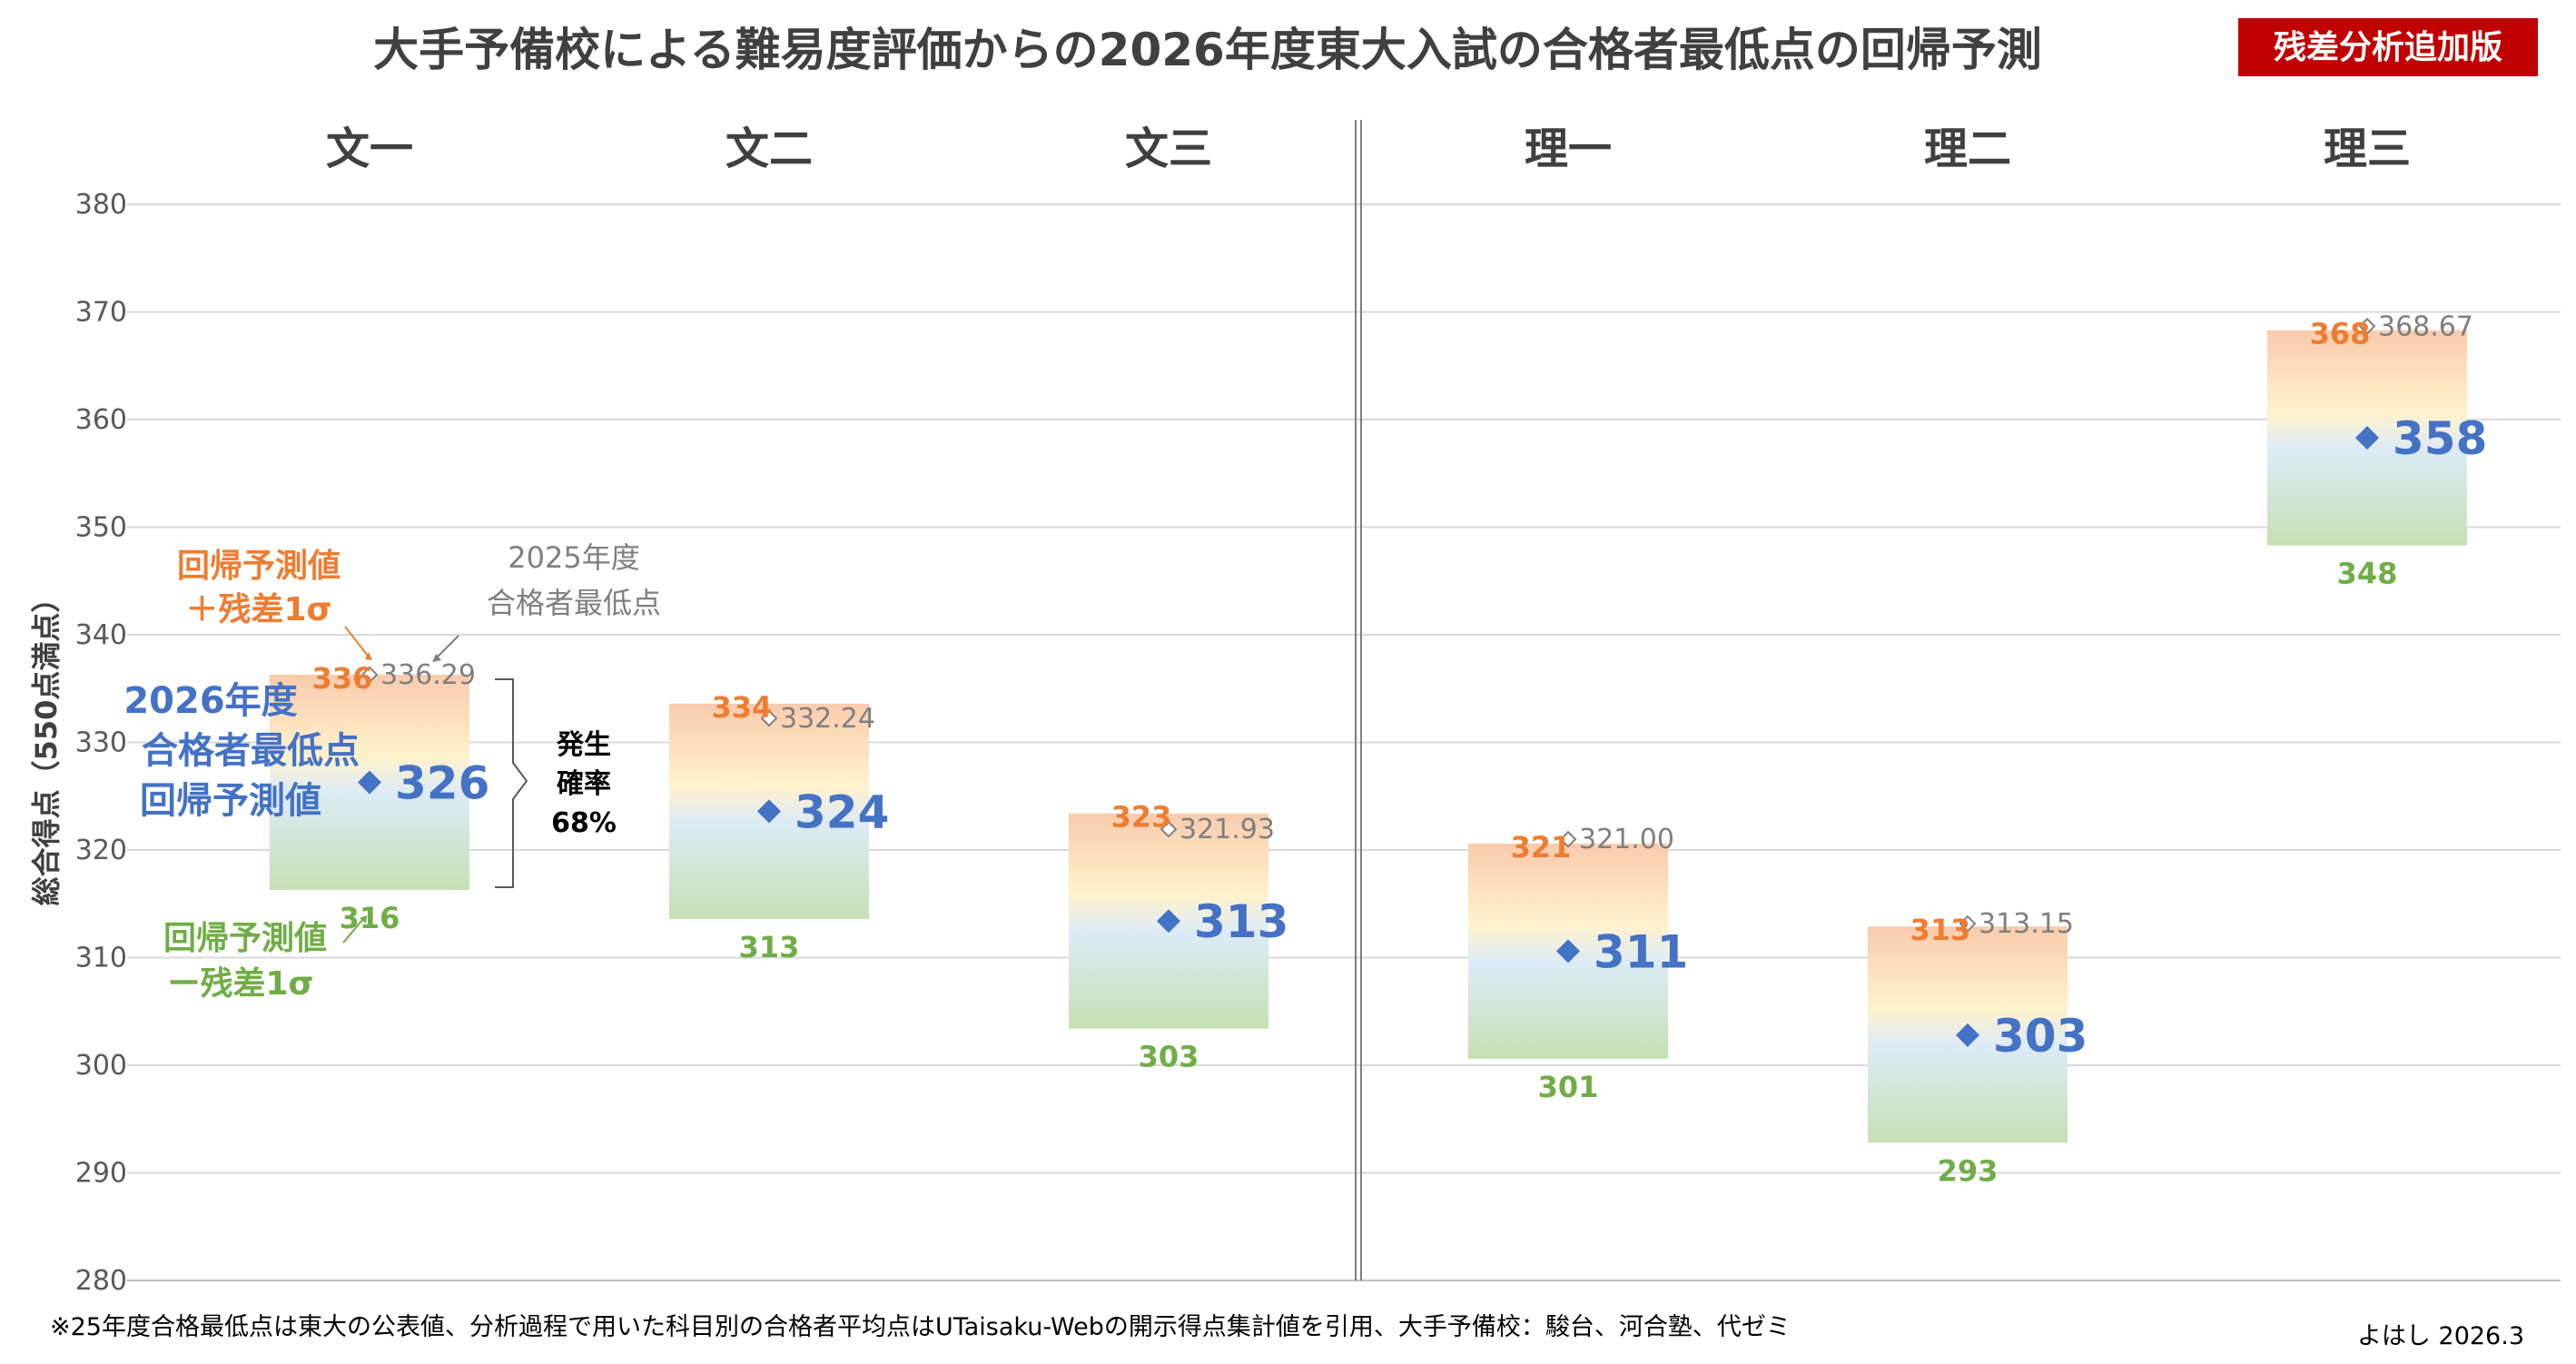 This screenshot has width=2576, height=1364. What do you see at coordinates (1178, 937) in the screenshot?
I see `category-group: 313 323 321.93 303` at bounding box center [1178, 937].